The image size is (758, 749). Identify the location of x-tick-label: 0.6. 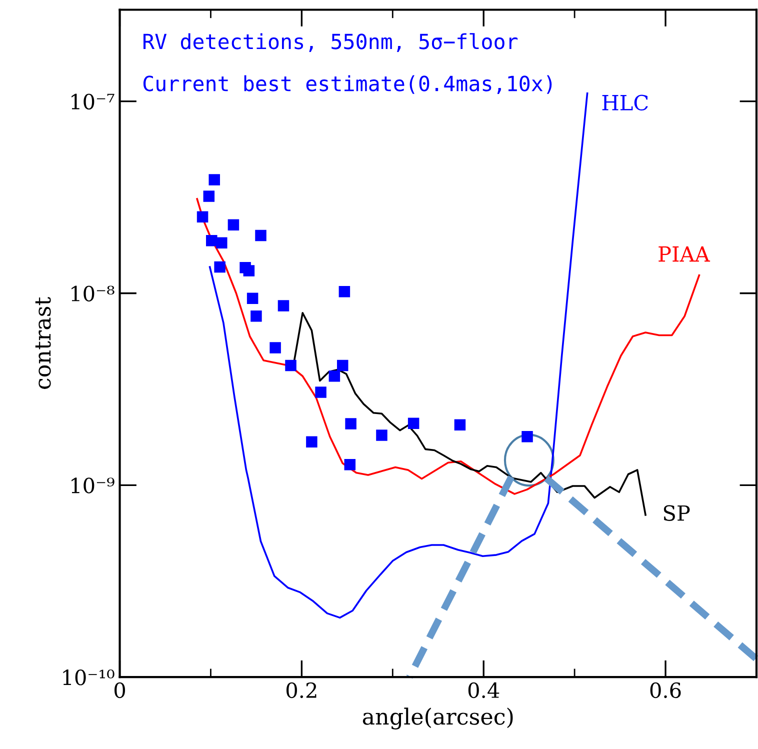
(665, 690).